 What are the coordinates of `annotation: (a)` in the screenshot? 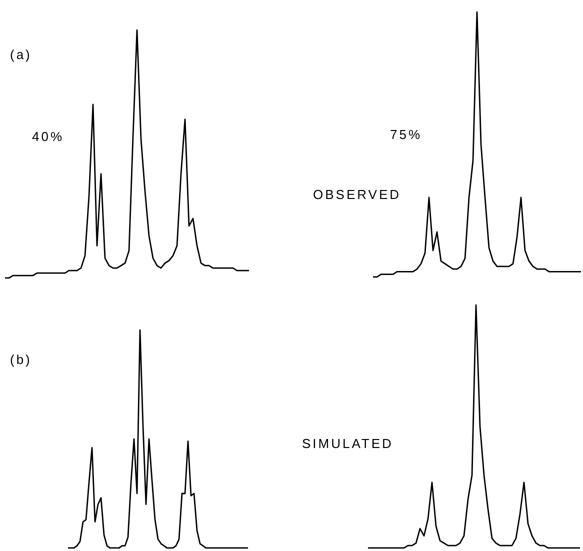 It's located at (21, 54).